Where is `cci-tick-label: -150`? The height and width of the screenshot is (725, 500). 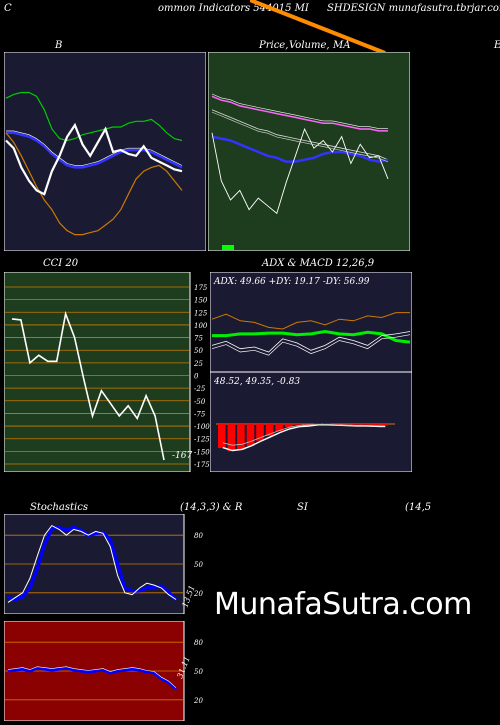 cci-tick-label: -150 is located at coordinates (202, 452).